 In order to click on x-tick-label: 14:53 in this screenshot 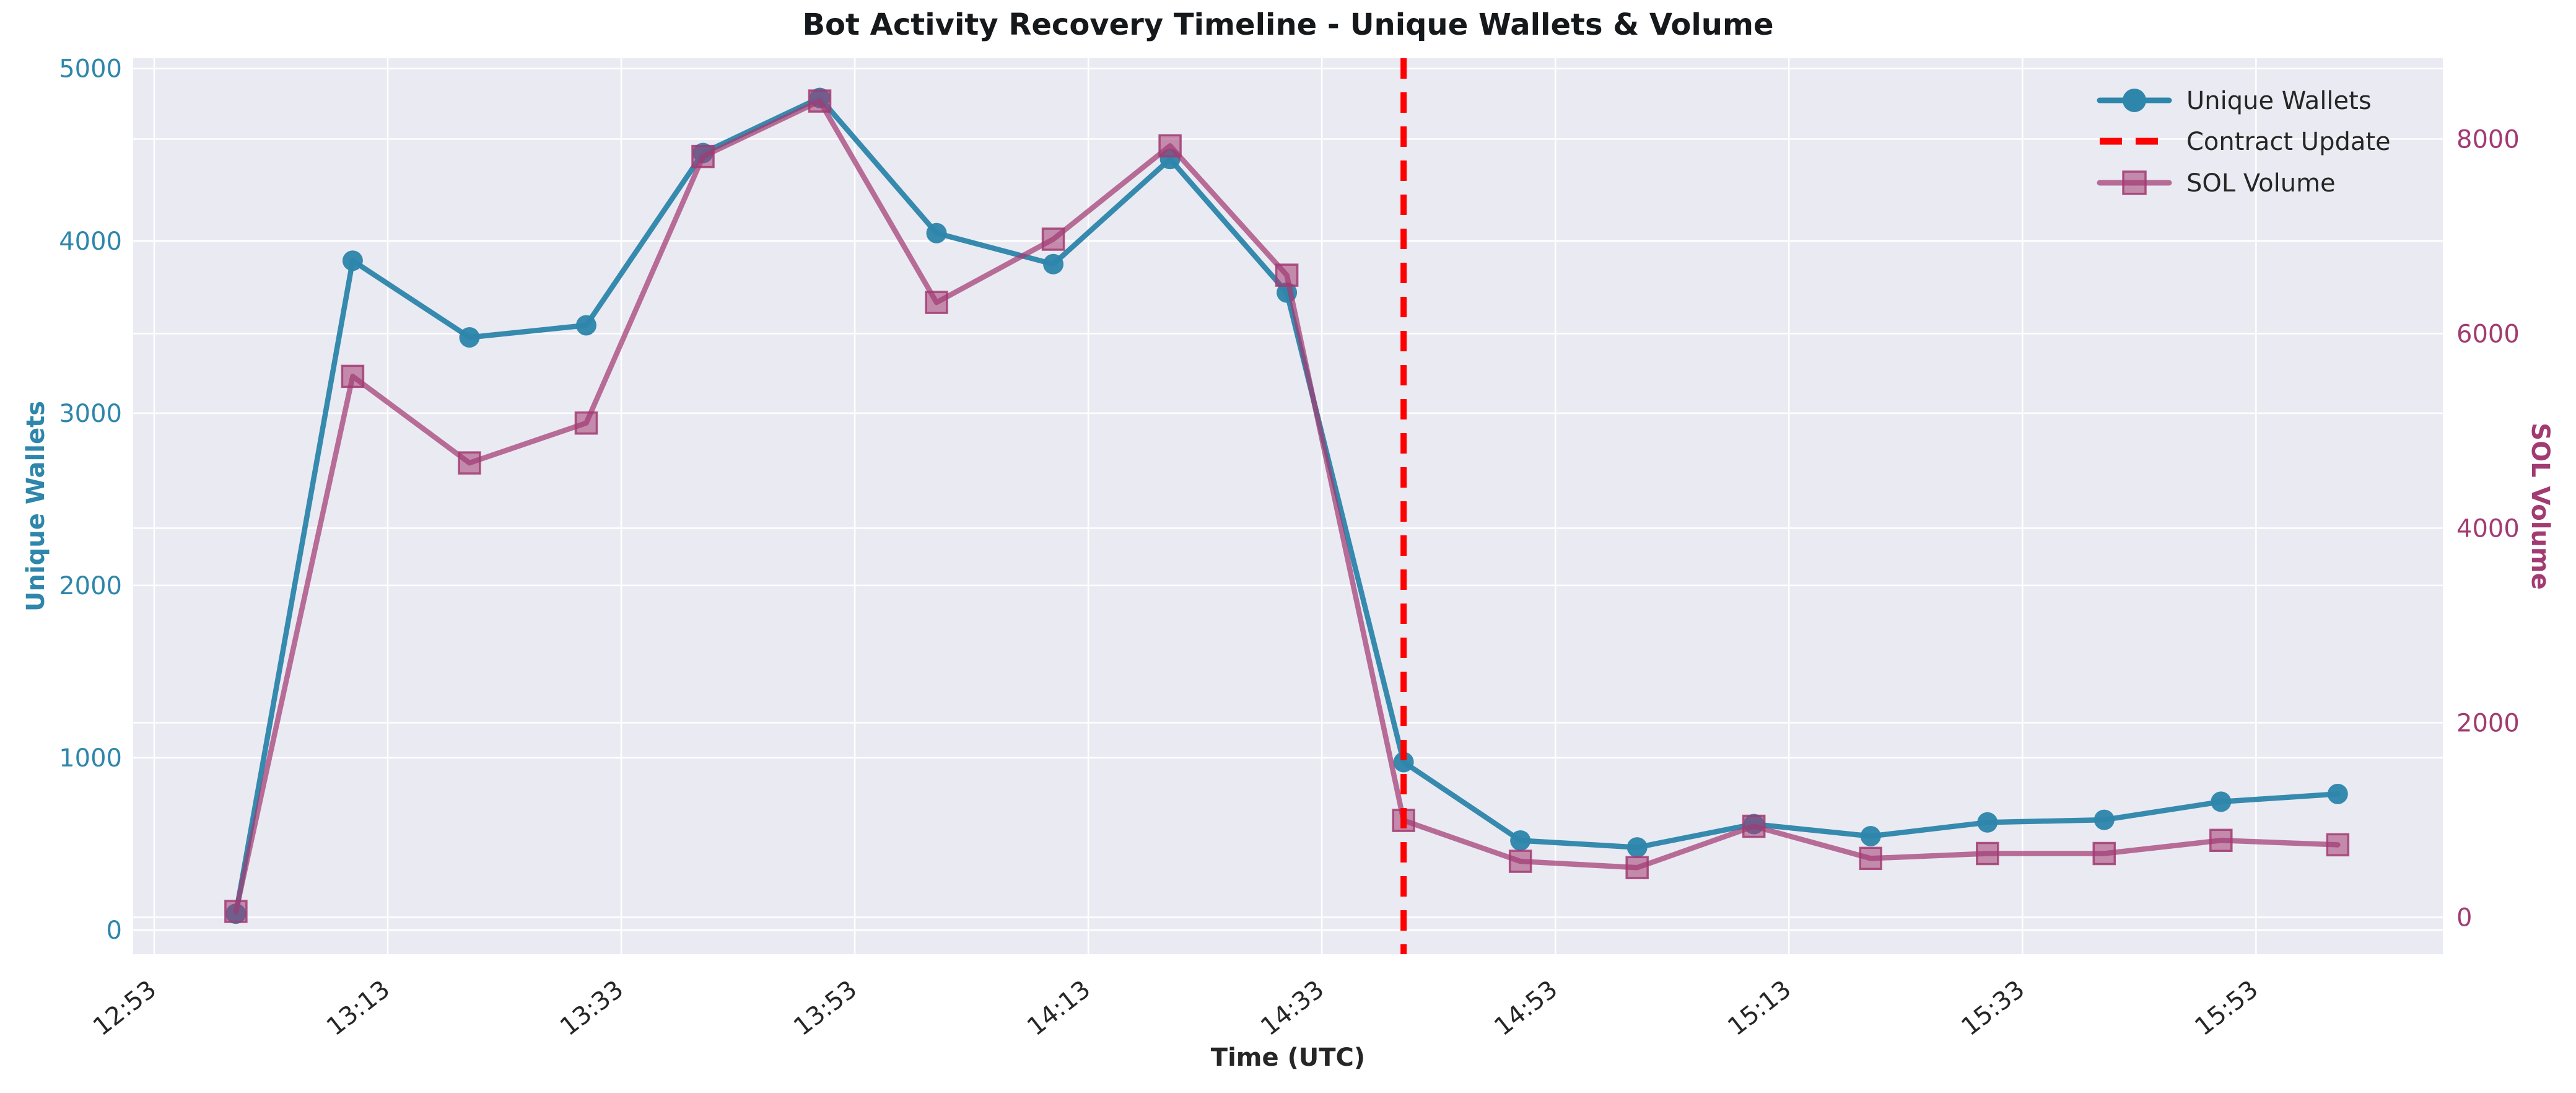, I will do `click(1526, 1009)`.